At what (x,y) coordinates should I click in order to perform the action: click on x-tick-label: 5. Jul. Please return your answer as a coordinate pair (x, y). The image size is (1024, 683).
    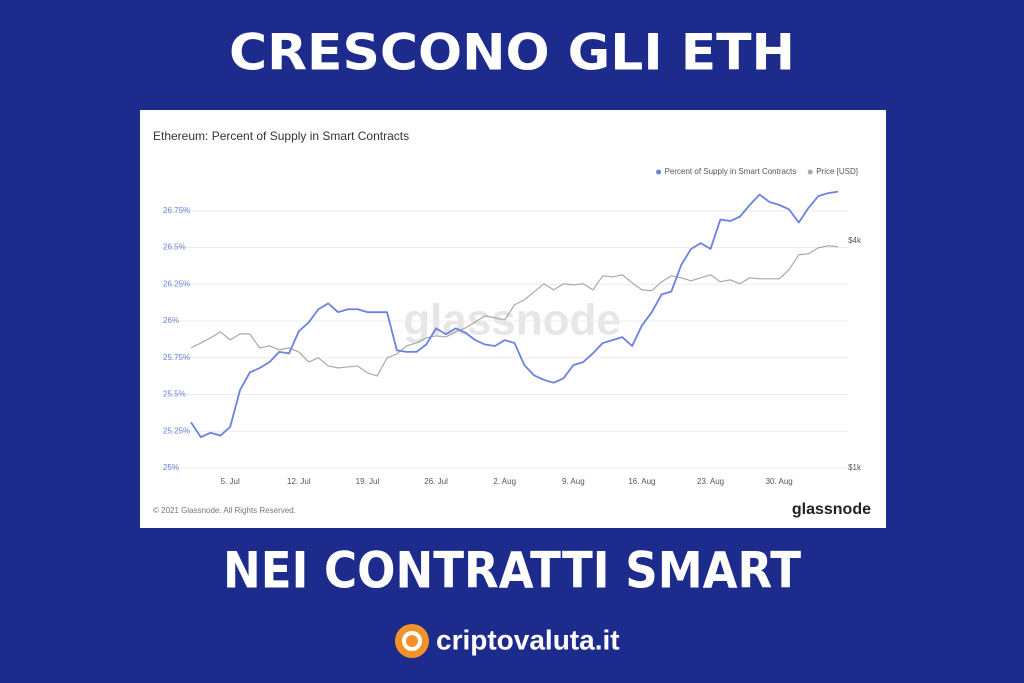
    Looking at the image, I should click on (230, 481).